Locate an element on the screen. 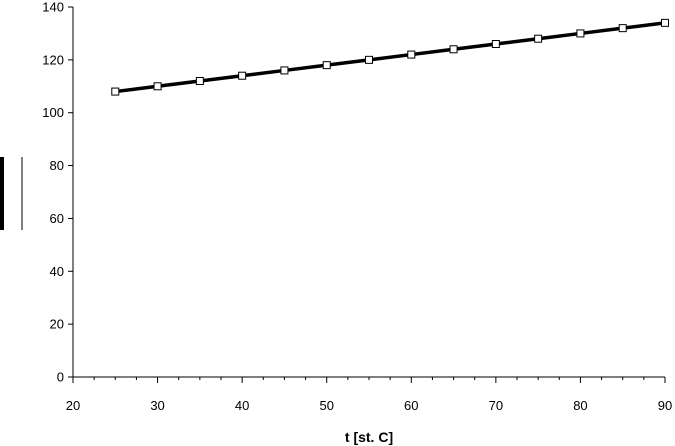 The height and width of the screenshot is (446, 675). y-tick-label: 100 is located at coordinates (53, 112).